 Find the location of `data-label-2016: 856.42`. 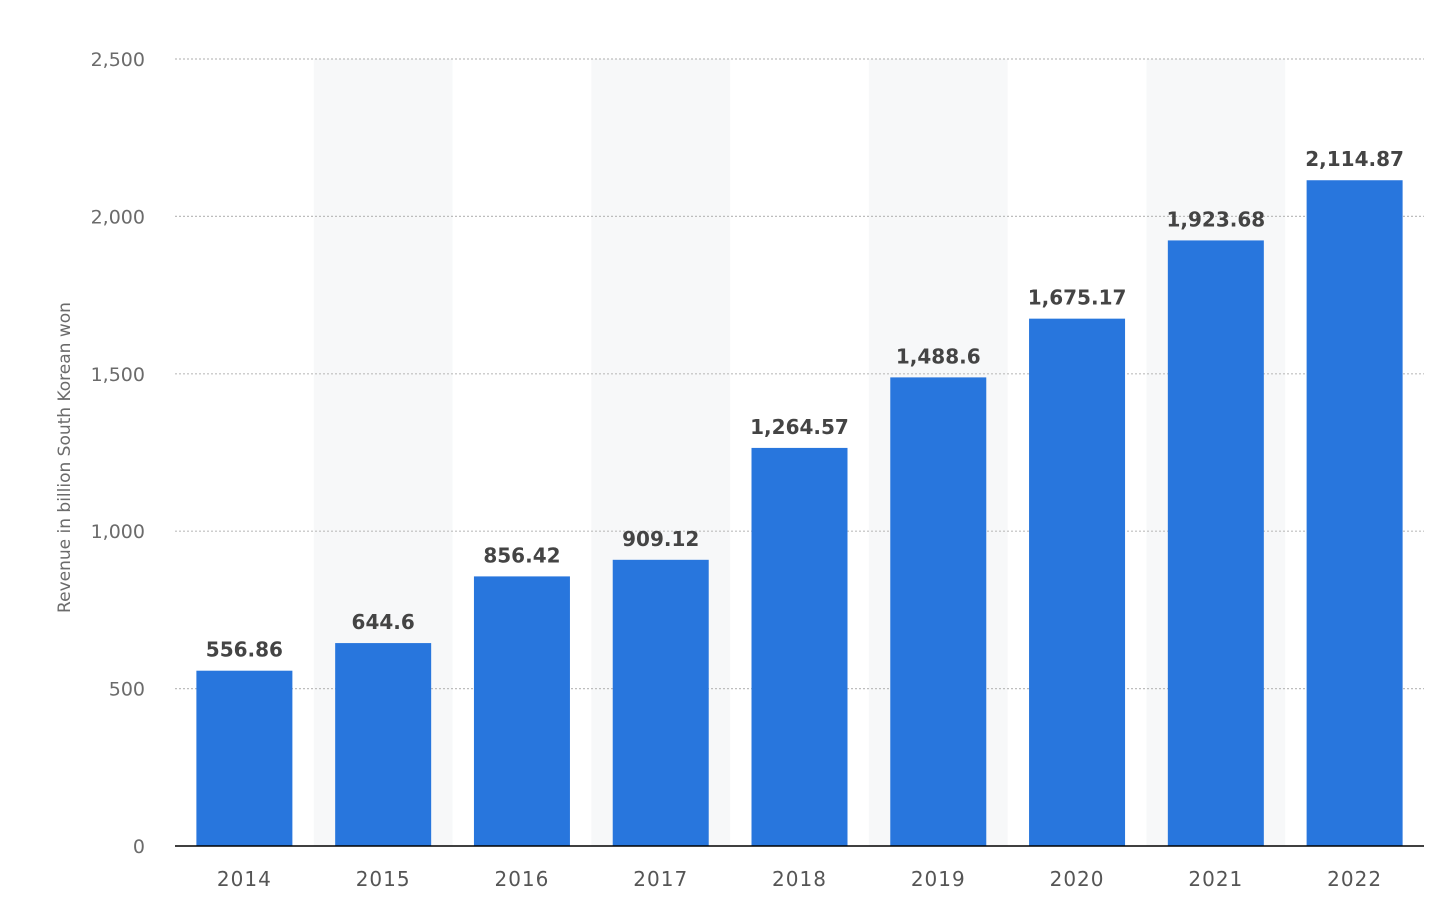

data-label-2016: 856.42 is located at coordinates (521, 555).